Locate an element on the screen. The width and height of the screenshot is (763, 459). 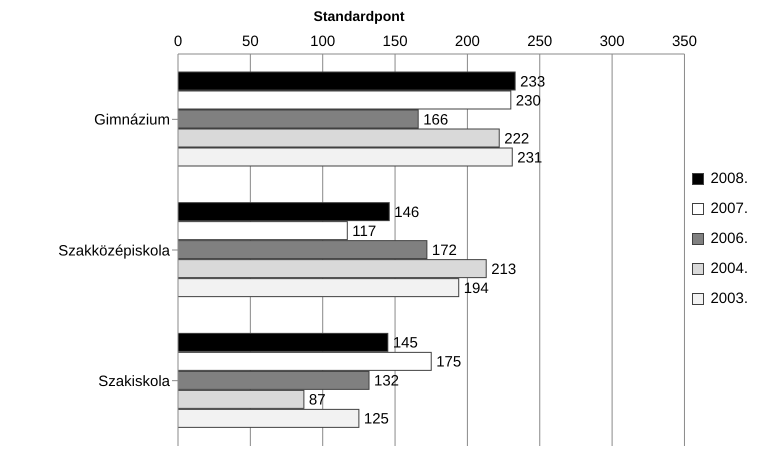
x-tick-label: 100 is located at coordinates (323, 41).